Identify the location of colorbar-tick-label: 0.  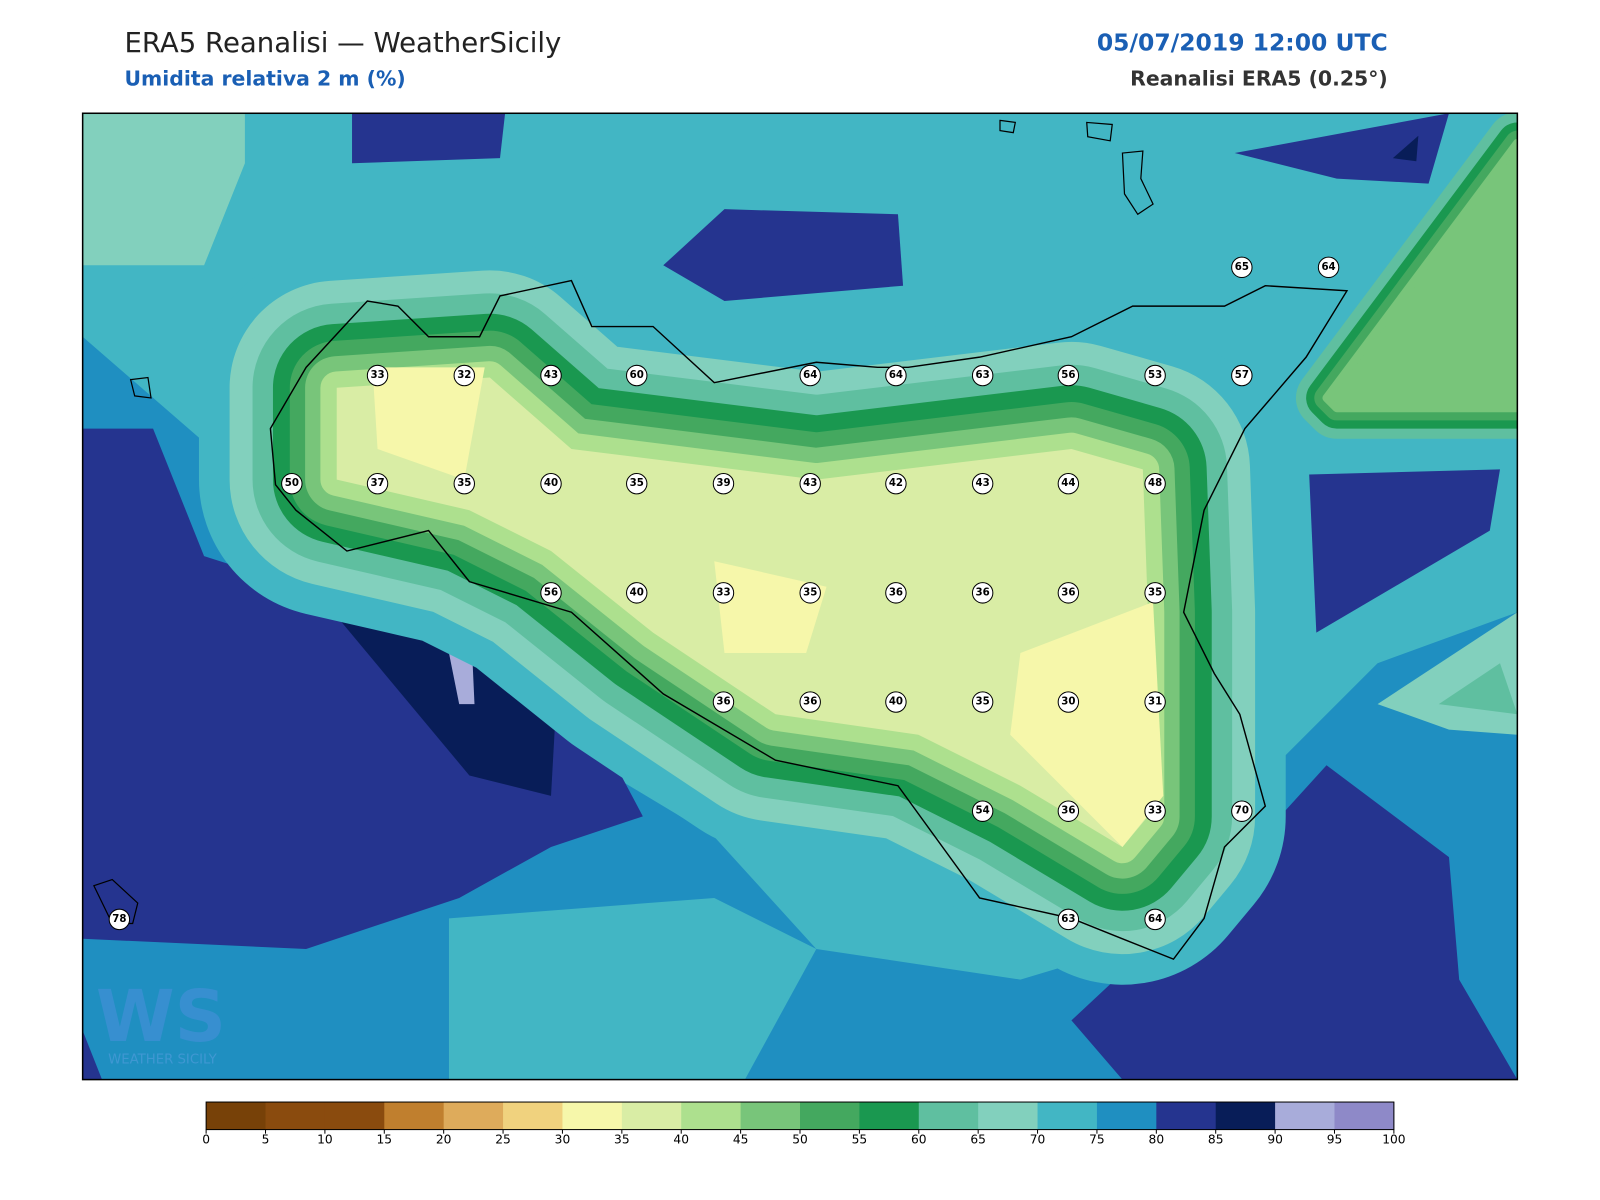
(206, 1139).